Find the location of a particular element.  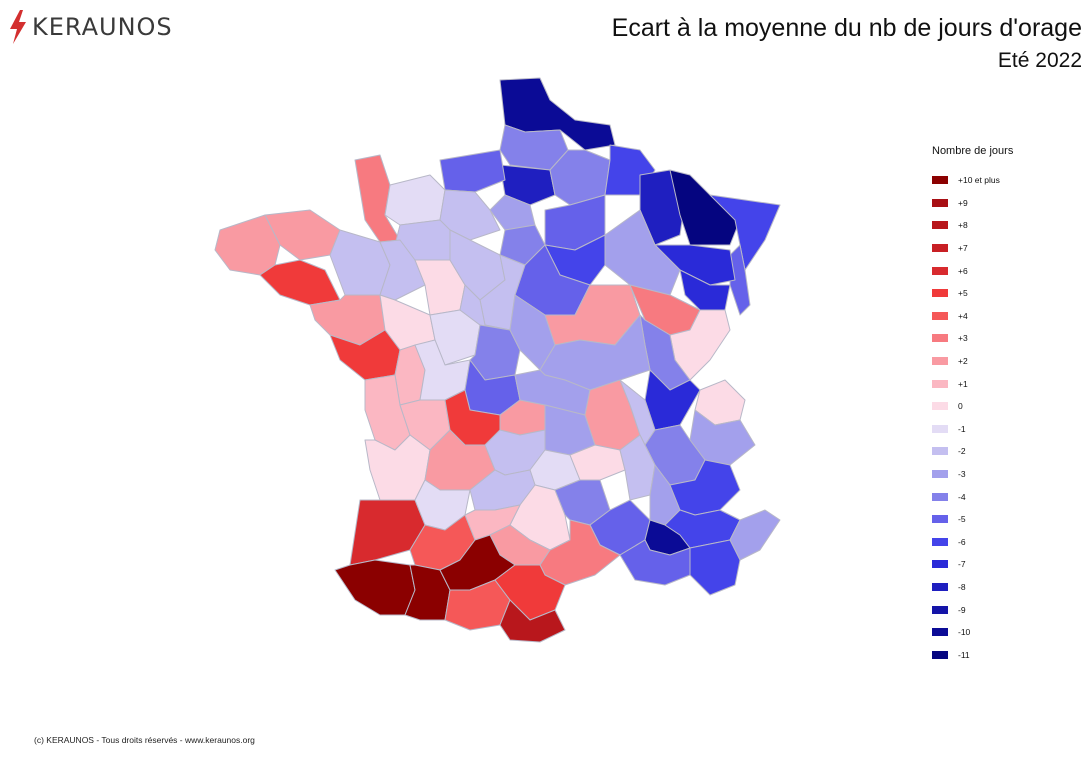

region-mayenne is located at coordinates (402, 270).